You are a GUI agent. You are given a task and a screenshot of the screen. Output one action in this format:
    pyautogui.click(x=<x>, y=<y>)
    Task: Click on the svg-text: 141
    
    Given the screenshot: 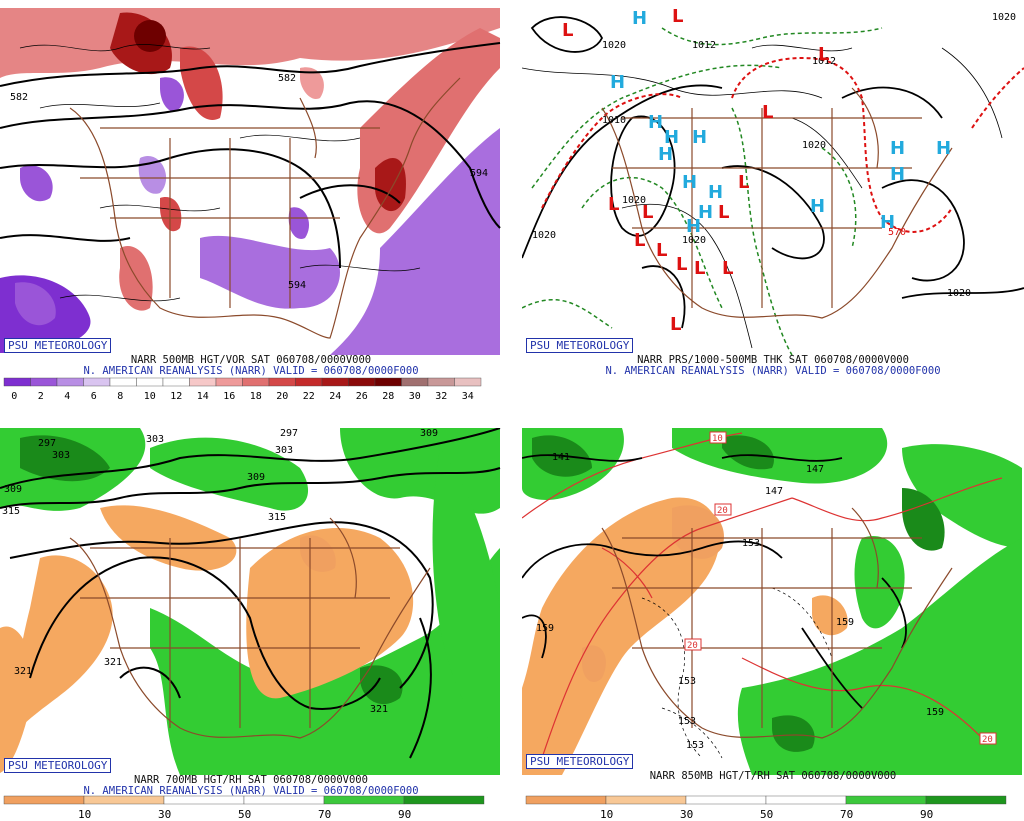 What is the action you would take?
    pyautogui.click(x=561, y=457)
    